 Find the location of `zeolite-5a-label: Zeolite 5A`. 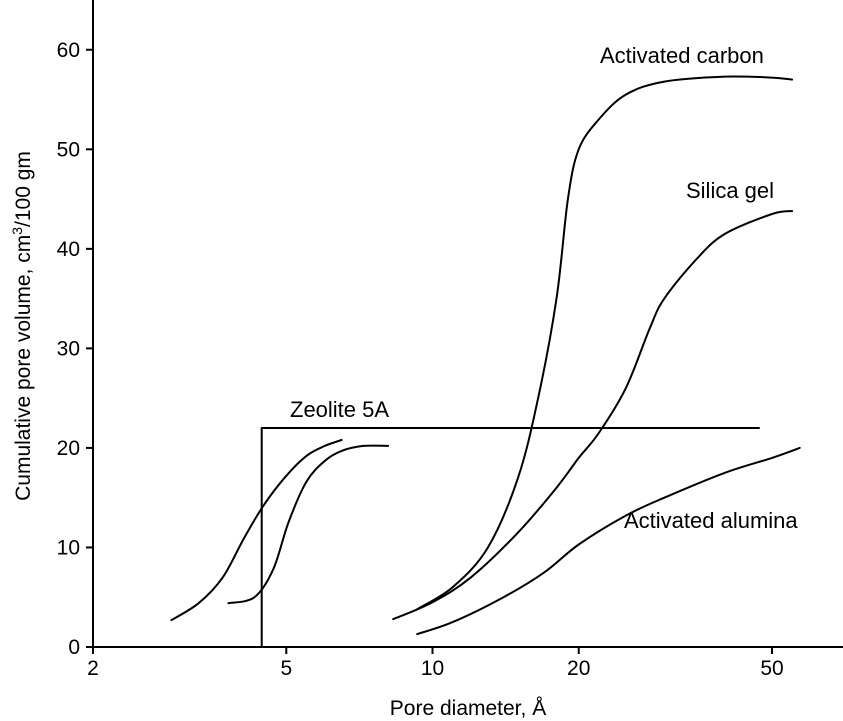

zeolite-5a-label: Zeolite 5A is located at coordinates (339, 409).